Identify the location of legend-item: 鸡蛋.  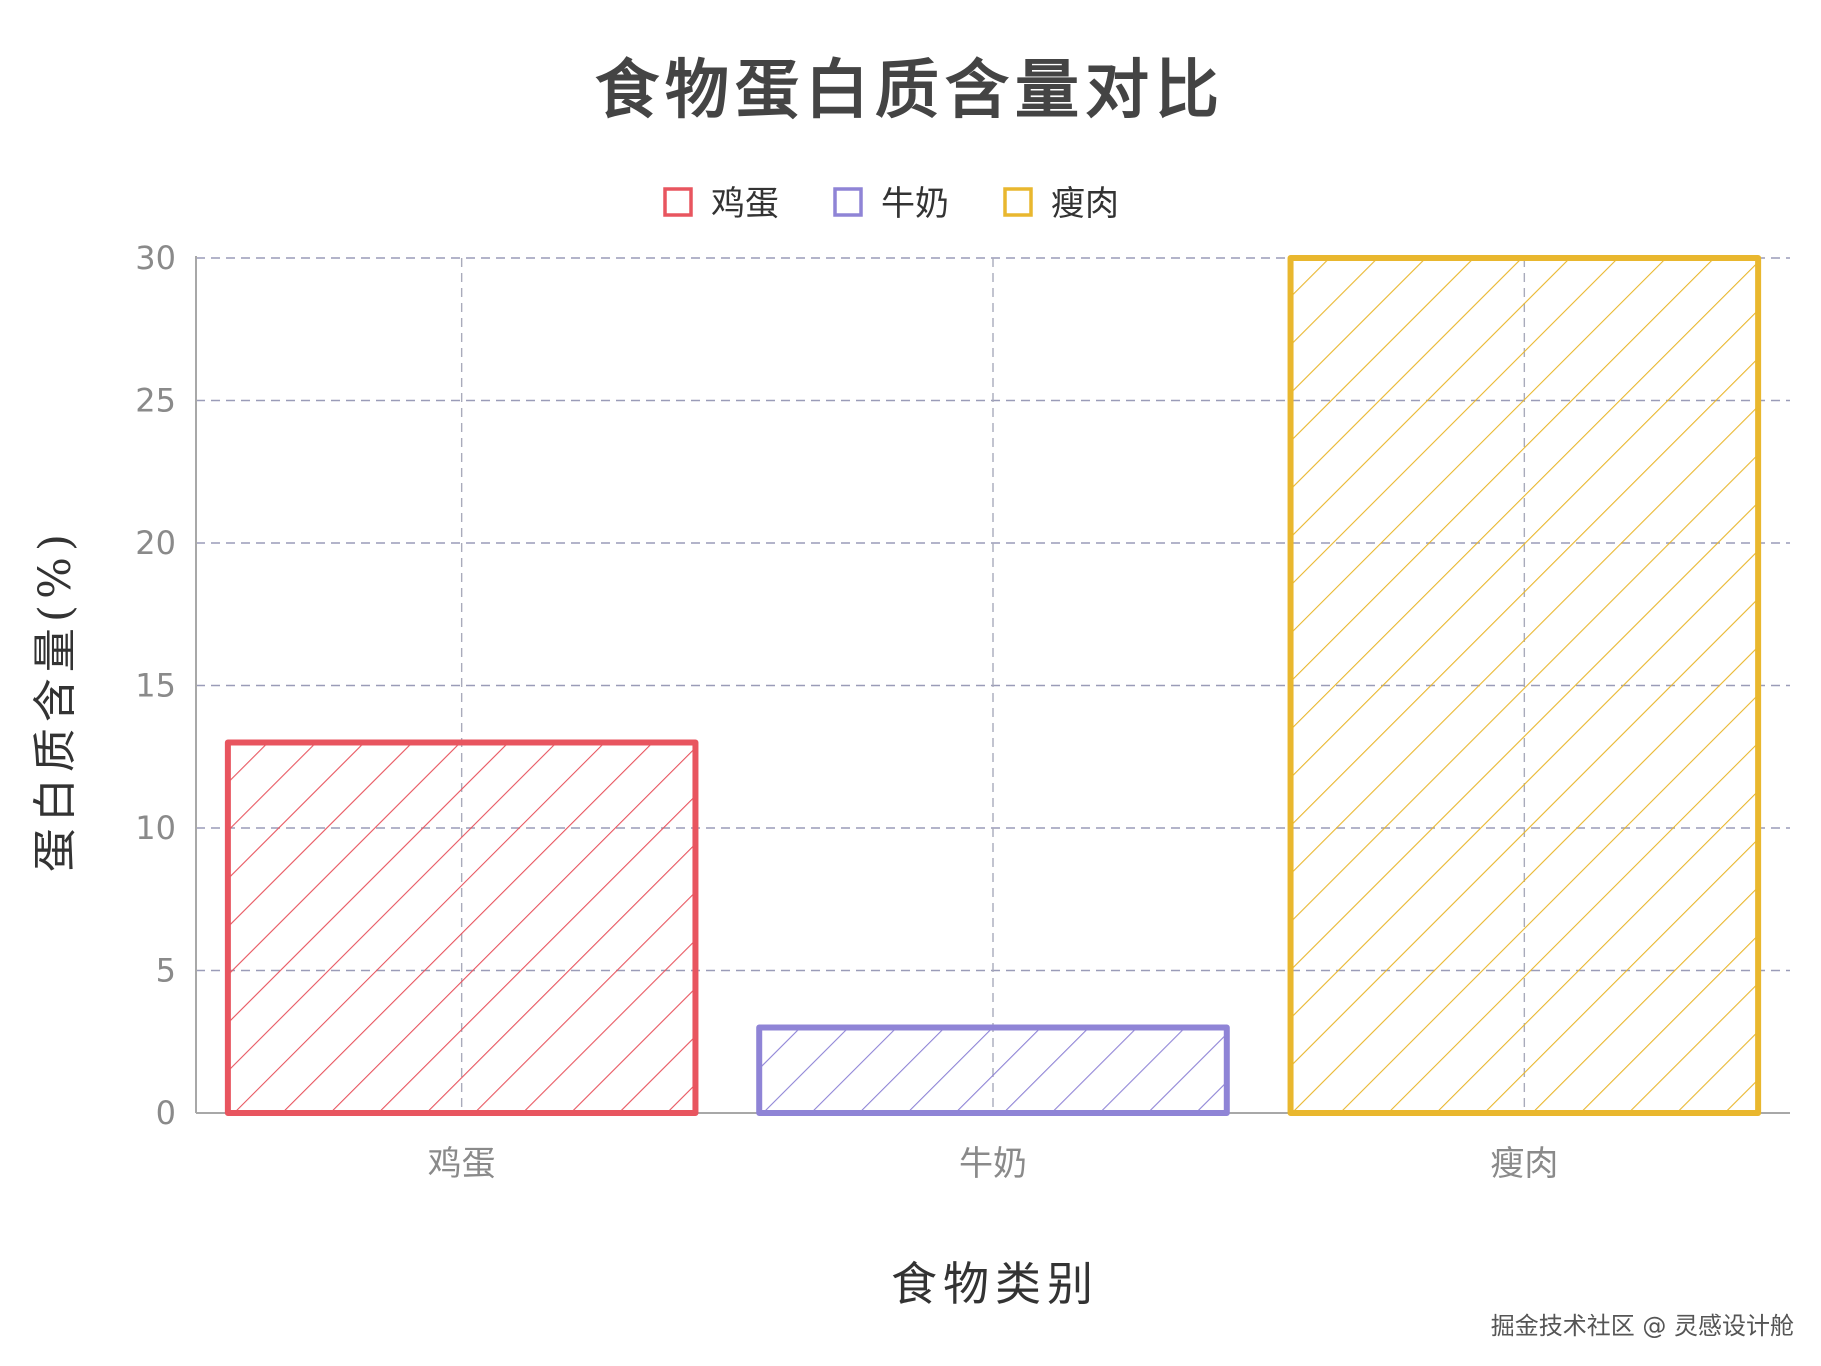
(721, 204).